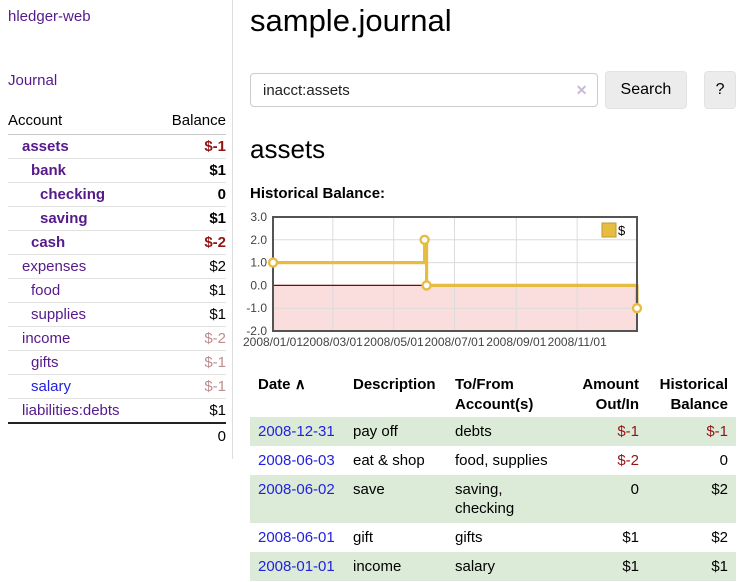 This screenshot has width=742, height=582. Describe the element at coordinates (217, 266) in the screenshot. I see `account-balance: $2` at that location.